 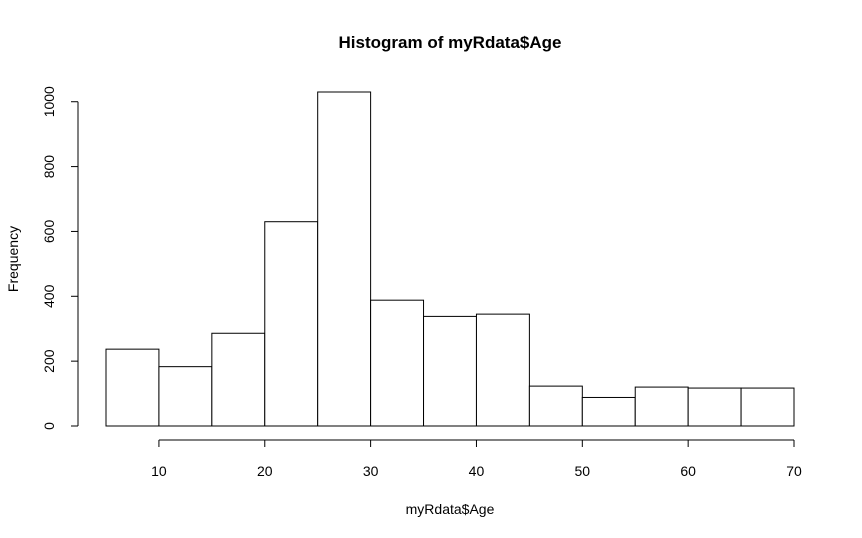 I want to click on x-tick-label-0: 10, so click(x=159, y=471).